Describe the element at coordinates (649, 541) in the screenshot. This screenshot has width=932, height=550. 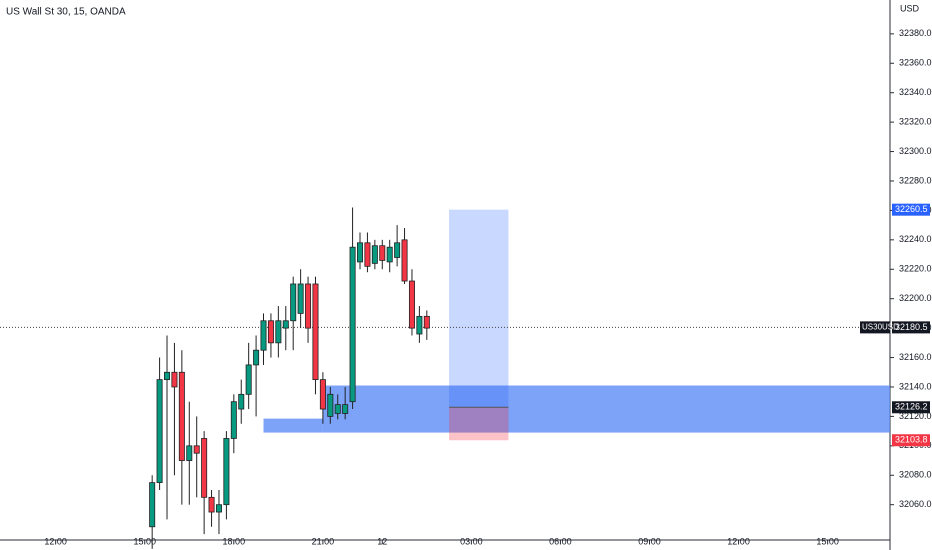
I see `x-tick-label: 09:00` at that location.